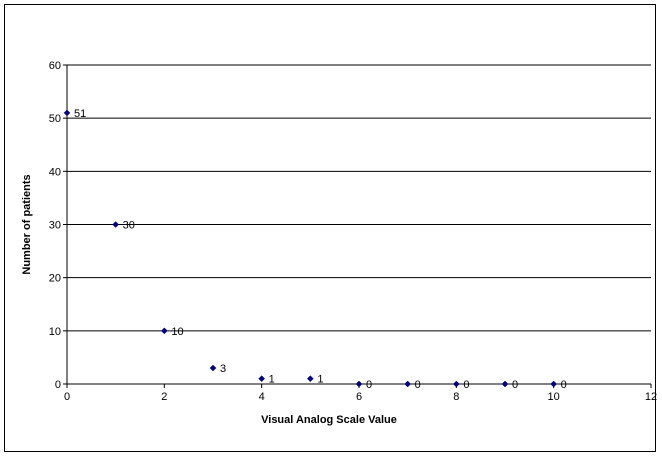 The image size is (662, 459). Describe the element at coordinates (164, 397) in the screenshot. I see `x-tick-label: 2` at that location.